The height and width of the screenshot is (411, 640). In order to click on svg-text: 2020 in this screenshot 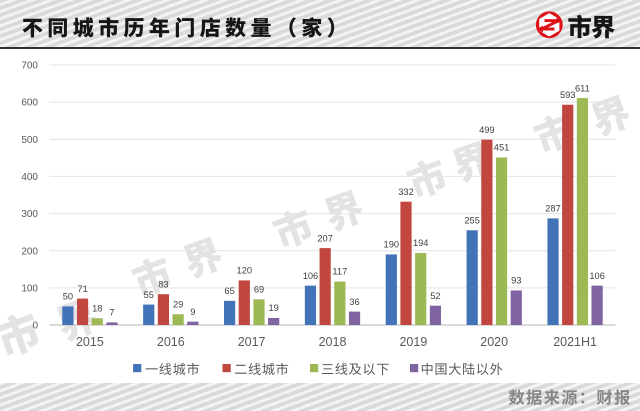, I will do `click(494, 342)`.